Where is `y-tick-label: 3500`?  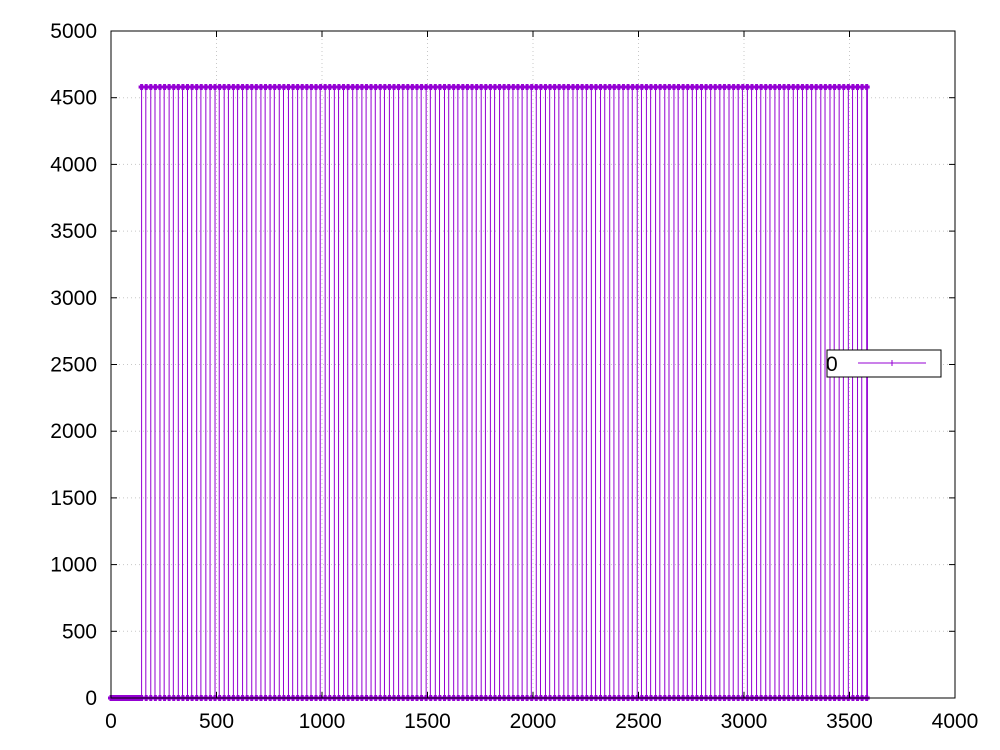 y-tick-label: 3500 is located at coordinates (73, 231).